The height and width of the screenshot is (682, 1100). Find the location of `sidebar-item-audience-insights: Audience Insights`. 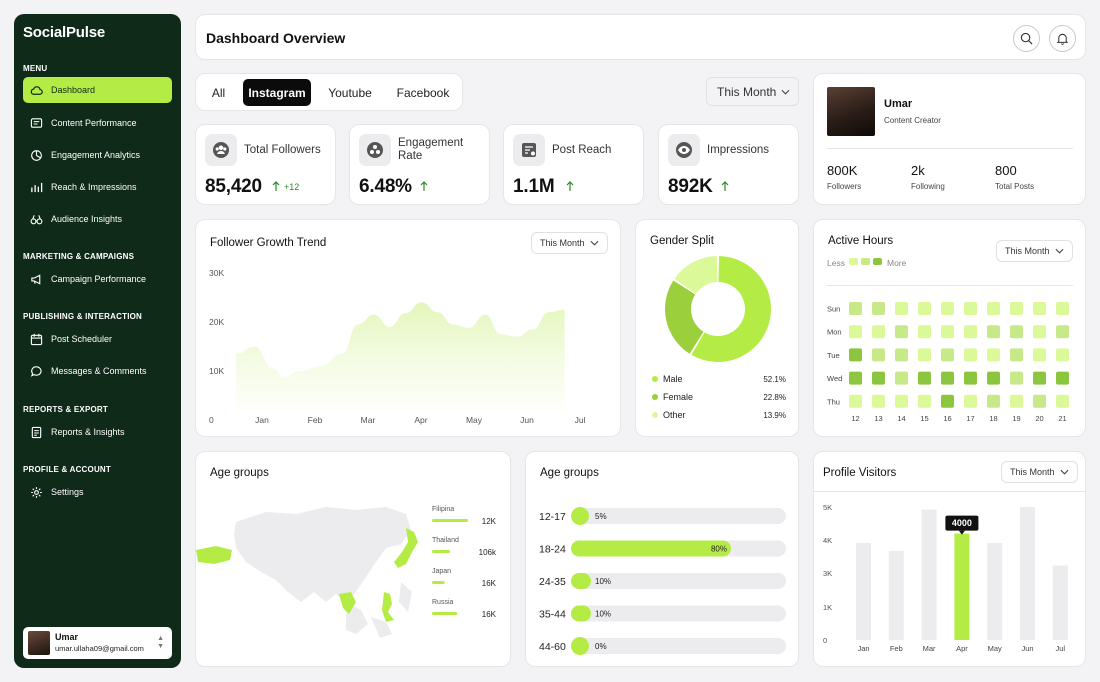

sidebar-item-audience-insights: Audience Insights is located at coordinates (97, 219).